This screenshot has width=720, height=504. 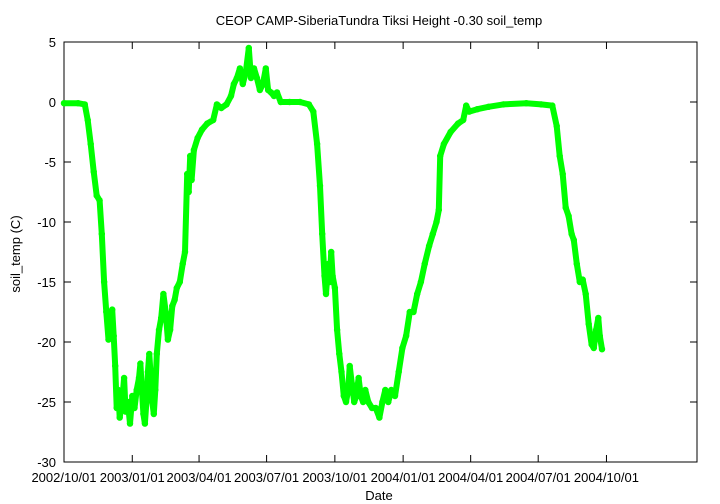 I want to click on x-tick-label: 2003/04/01, so click(x=199, y=477).